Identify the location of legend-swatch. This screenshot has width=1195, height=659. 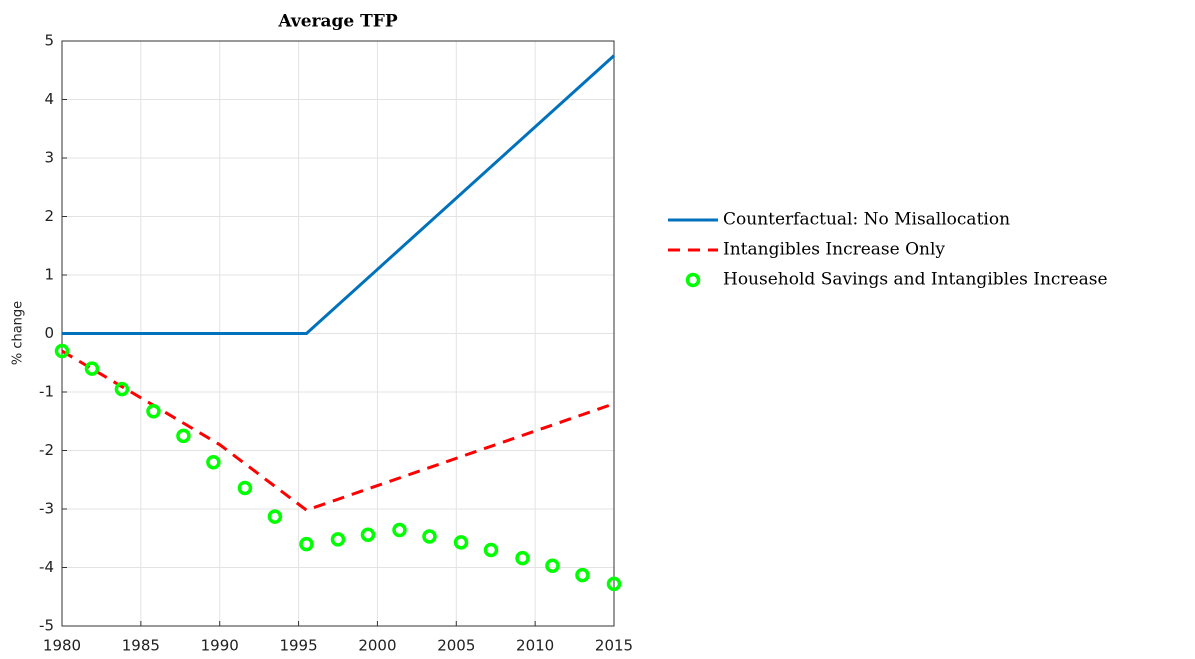
(693, 280).